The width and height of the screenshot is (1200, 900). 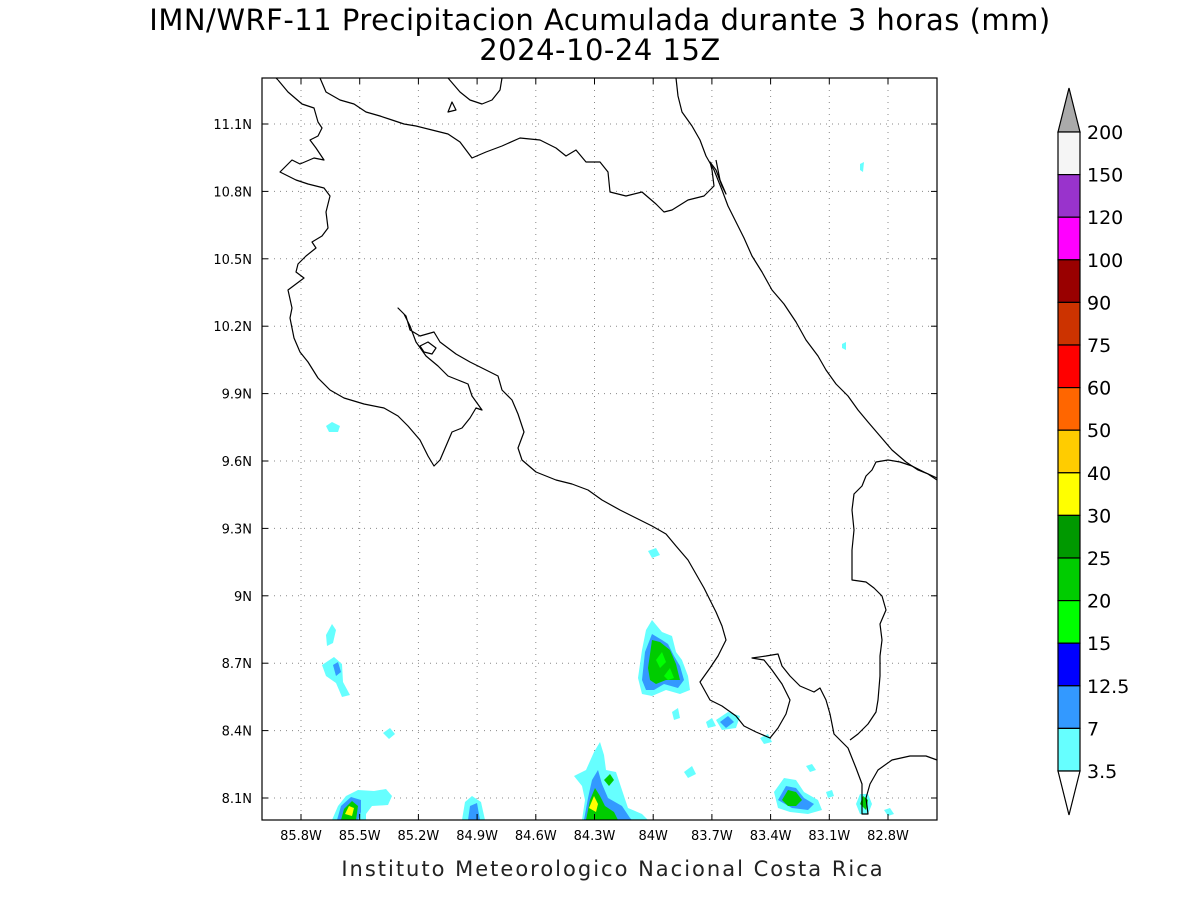 I want to click on lon-label: 84W, so click(x=653, y=836).